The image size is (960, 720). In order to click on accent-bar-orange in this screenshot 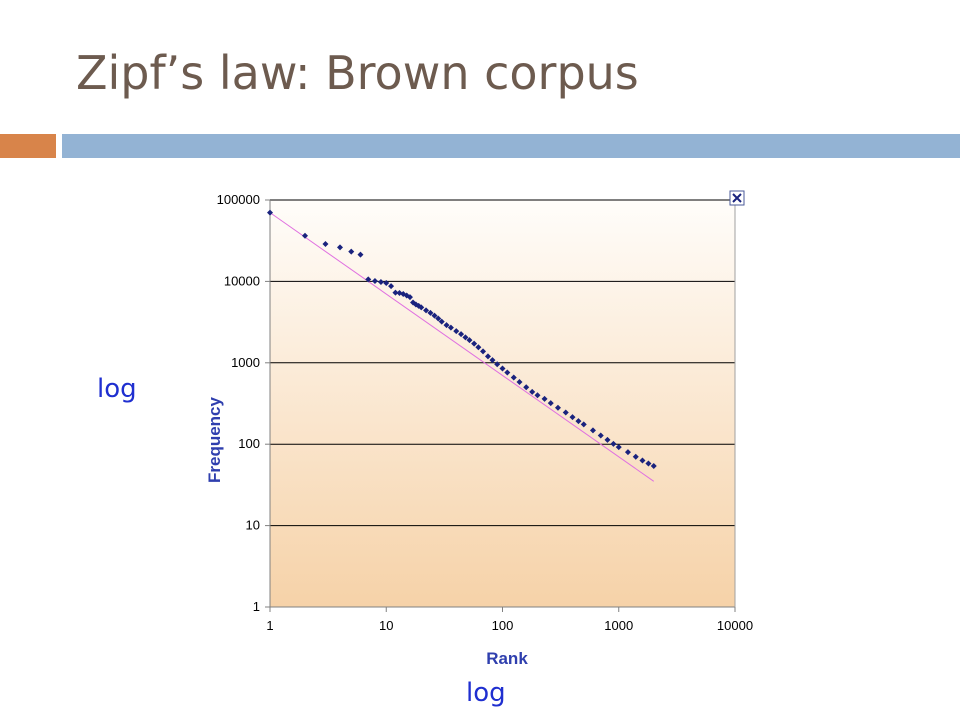, I will do `click(28, 146)`.